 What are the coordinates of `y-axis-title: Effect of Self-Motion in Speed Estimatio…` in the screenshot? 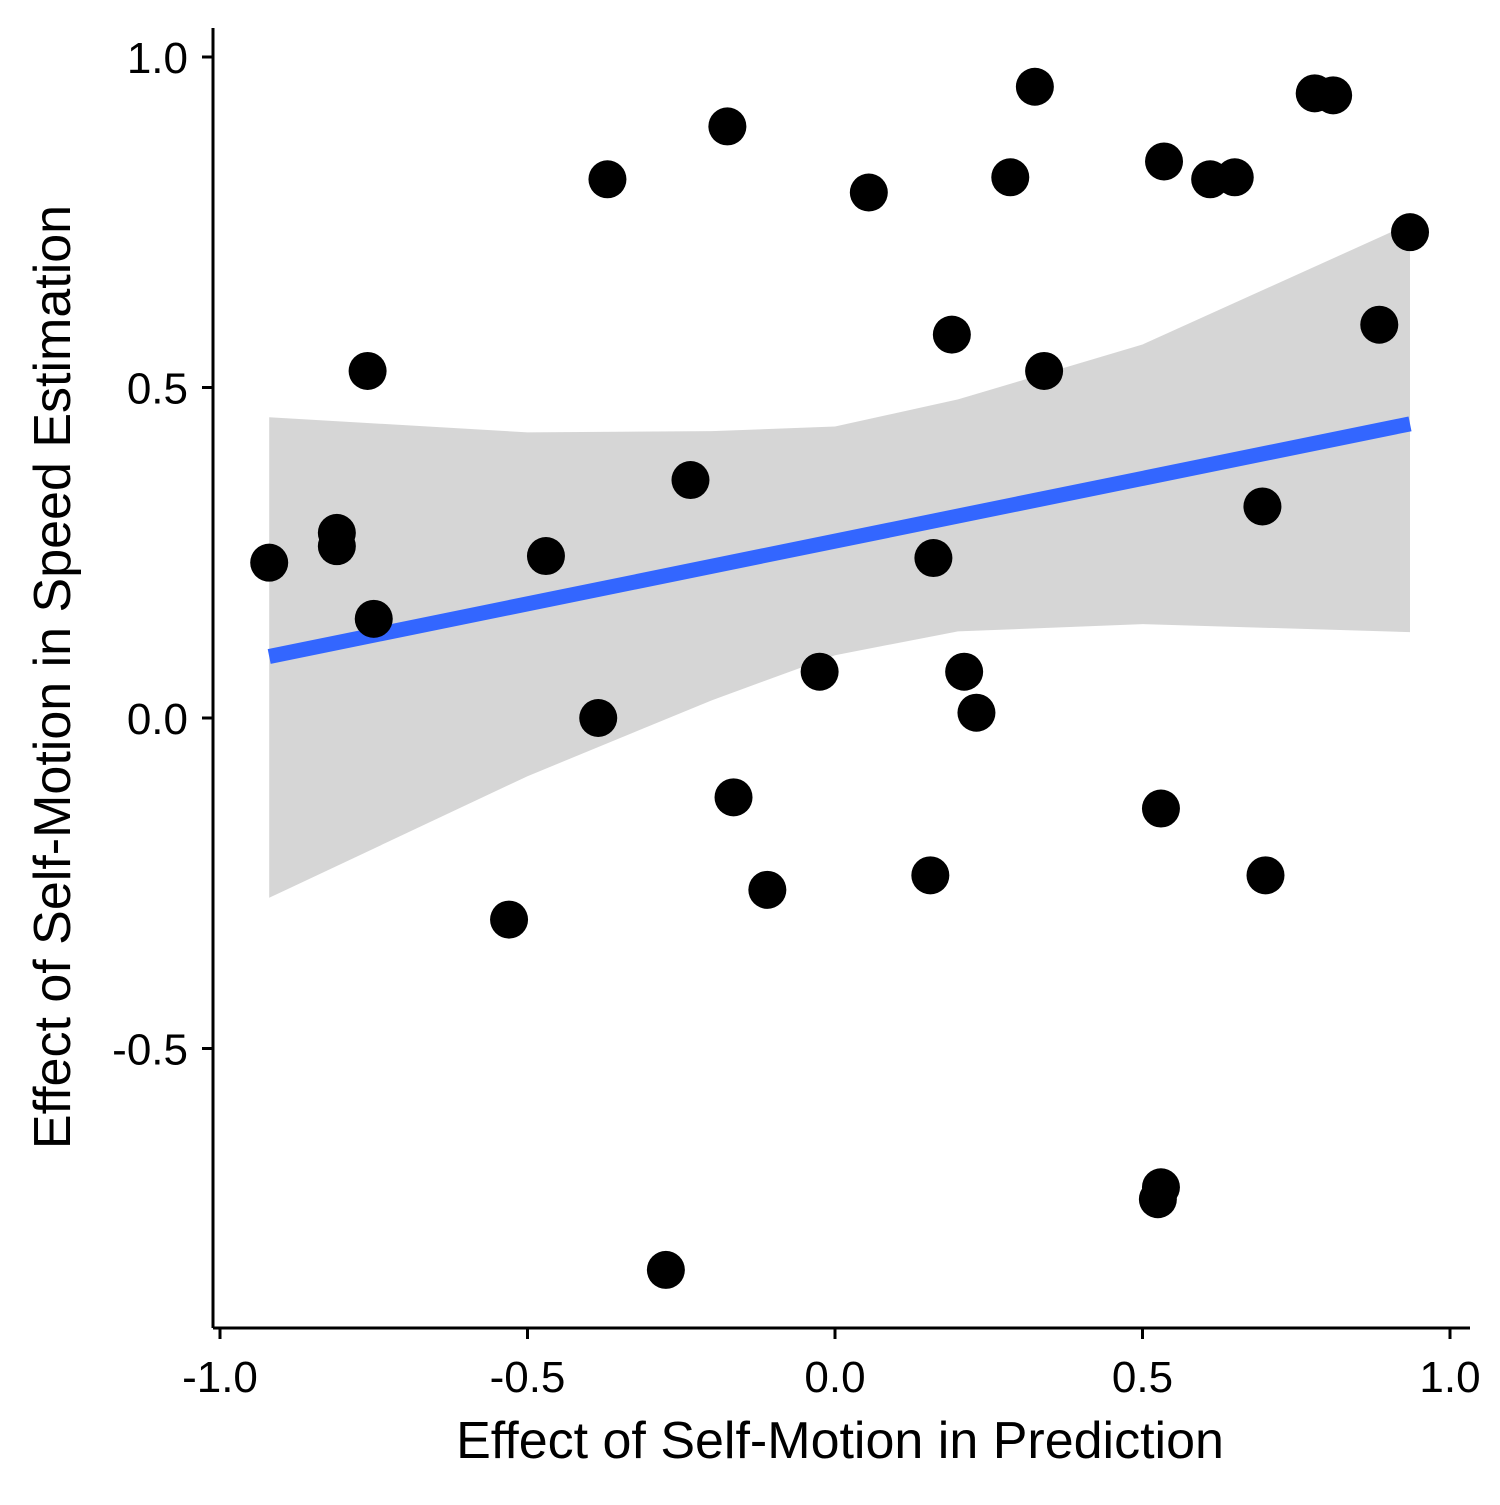 It's located at (53, 677).